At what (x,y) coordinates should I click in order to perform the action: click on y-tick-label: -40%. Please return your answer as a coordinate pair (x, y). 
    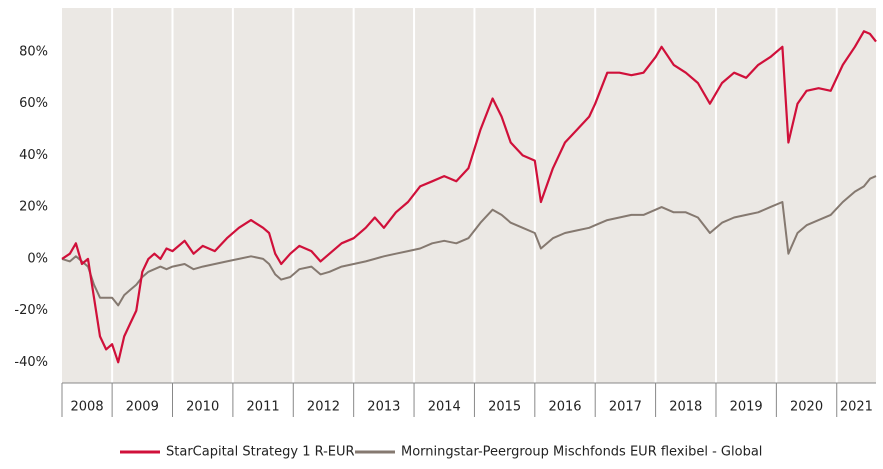
    Looking at the image, I should click on (31, 362).